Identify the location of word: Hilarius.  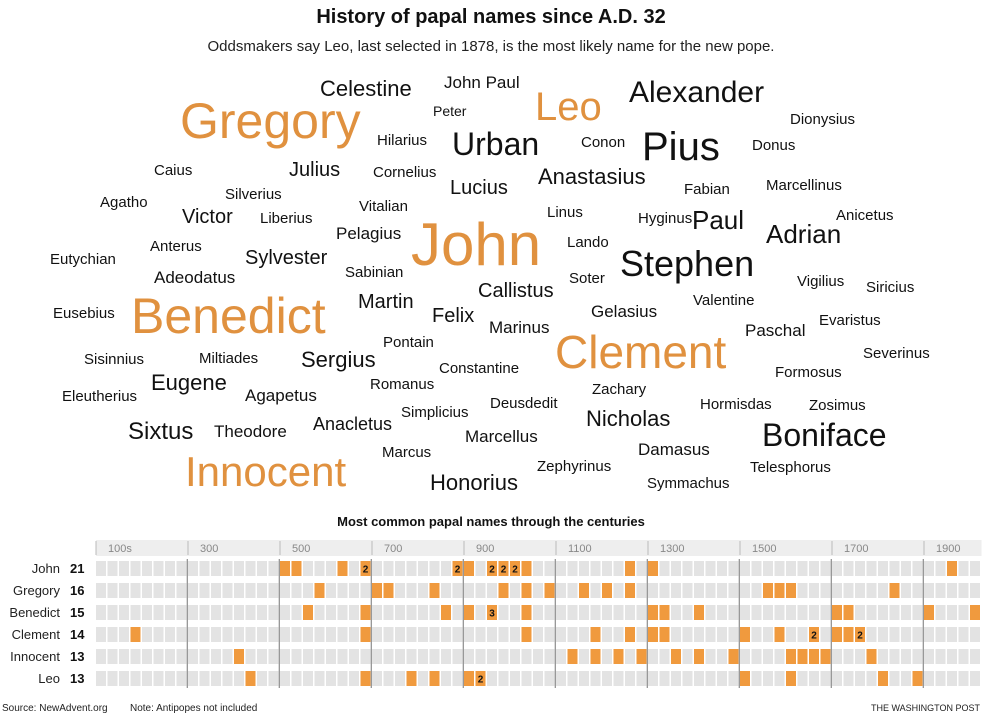
(402, 140).